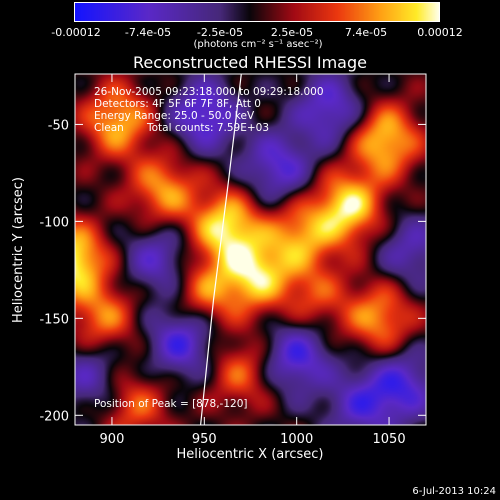 Image resolution: width=500 pixels, height=500 pixels. I want to click on clean-annotation: Clean, so click(109, 128).